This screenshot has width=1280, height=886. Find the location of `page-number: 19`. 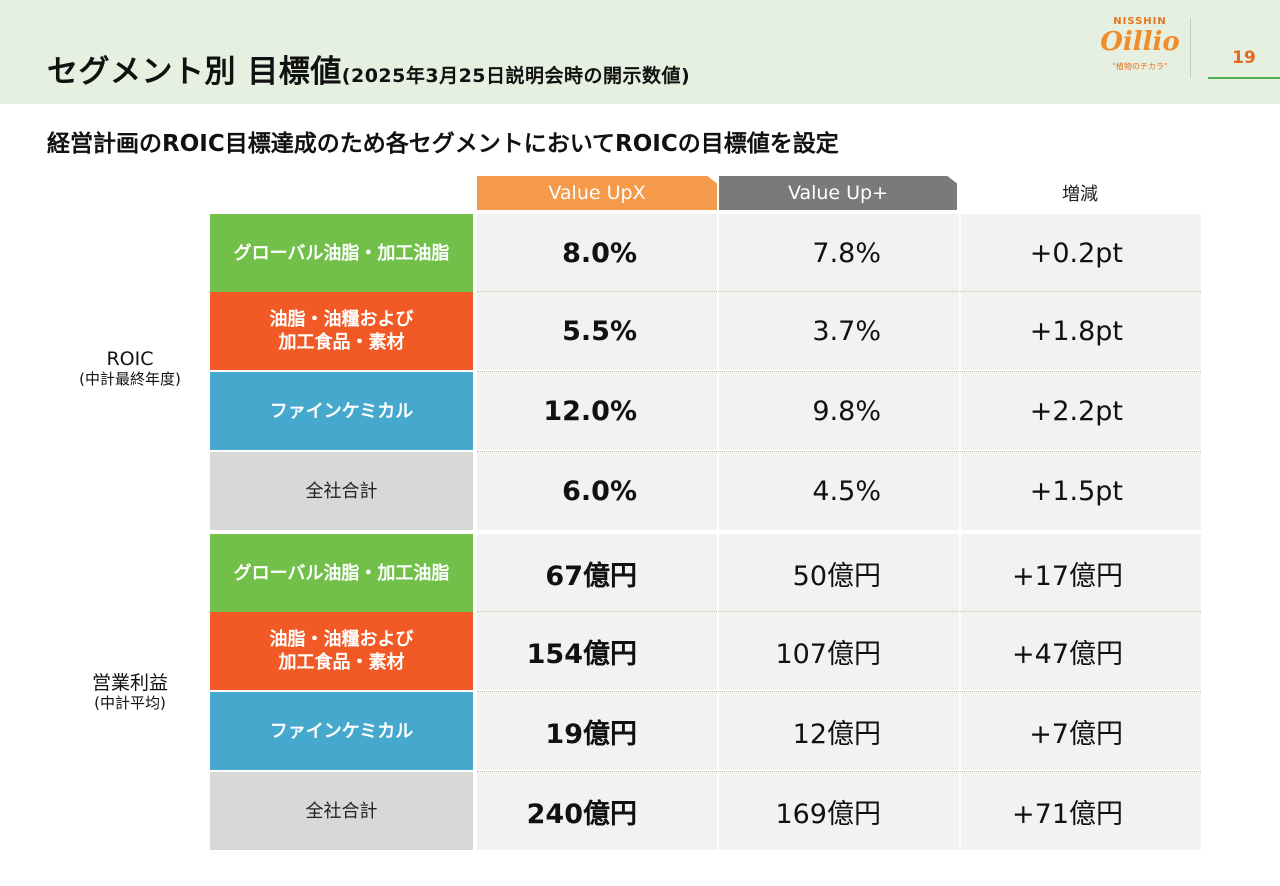

page-number: 19 is located at coordinates (1244, 58).